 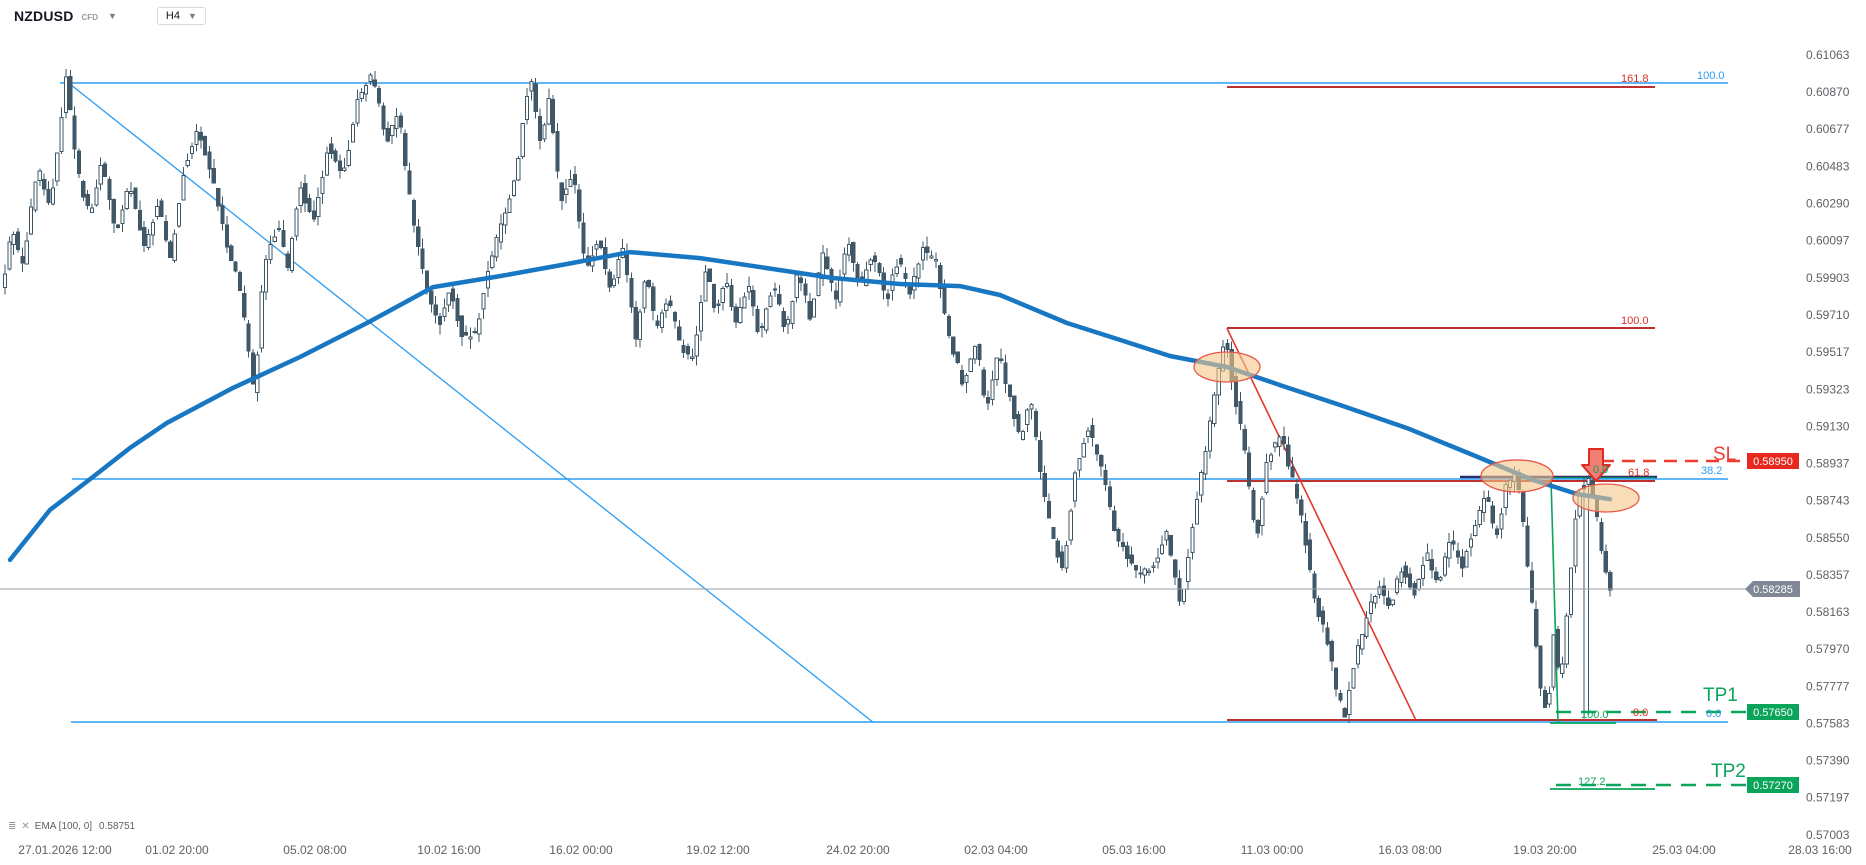 I want to click on timeframe-select: H4 ▼, so click(x=181, y=16).